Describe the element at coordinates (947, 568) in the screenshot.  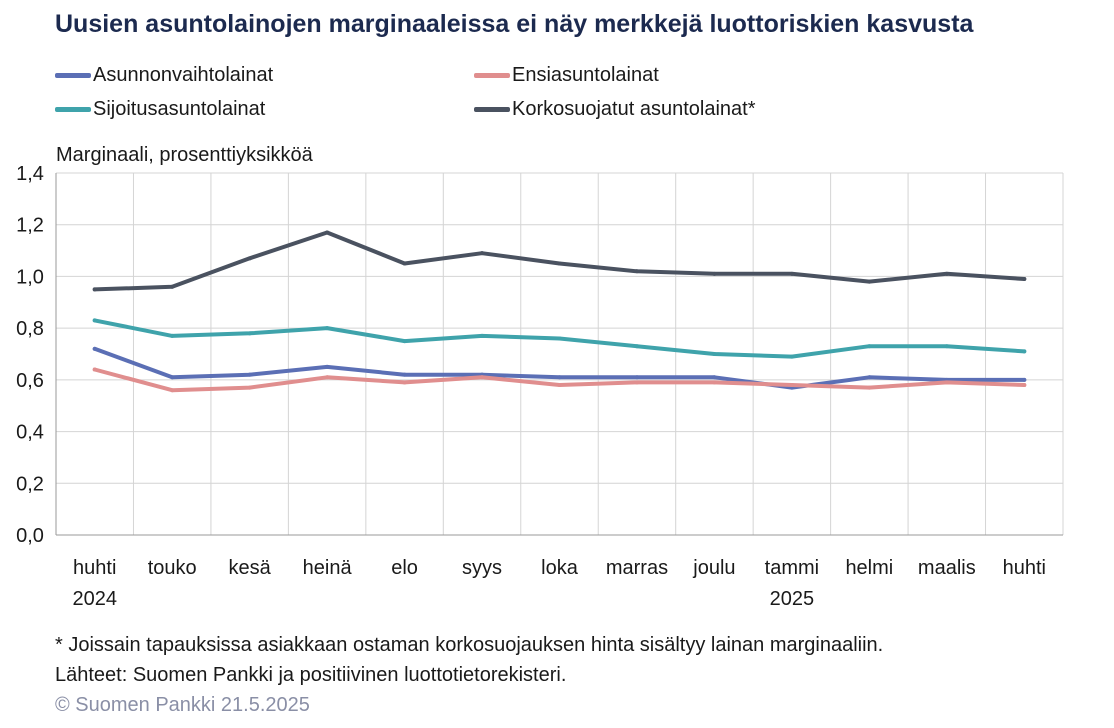
I see `x-tick-label: maalis` at that location.